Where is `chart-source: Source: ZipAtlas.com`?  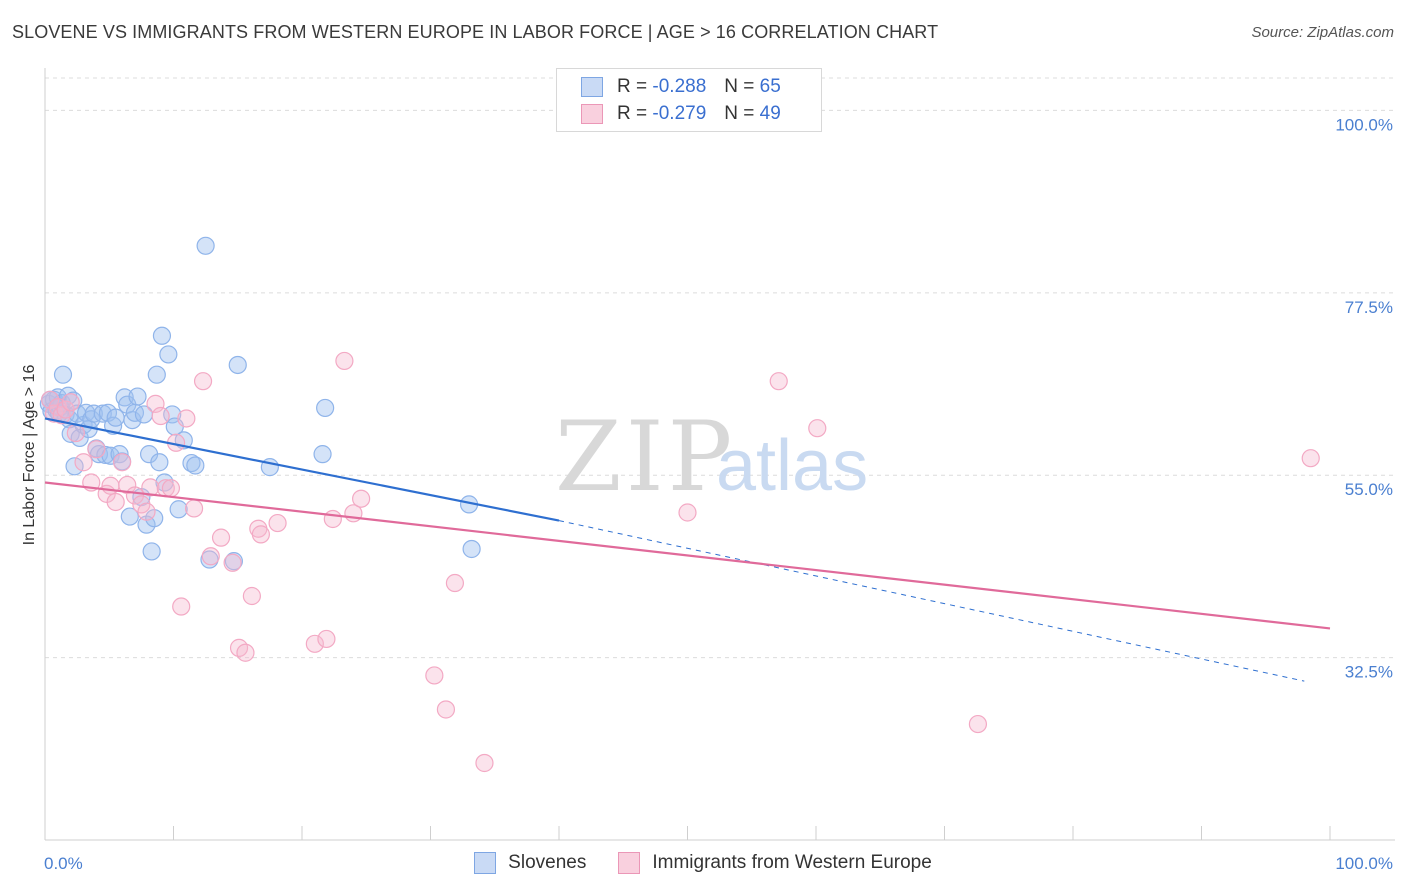
chart-source: Source: ZipAtlas.com is located at coordinates (1322, 32).